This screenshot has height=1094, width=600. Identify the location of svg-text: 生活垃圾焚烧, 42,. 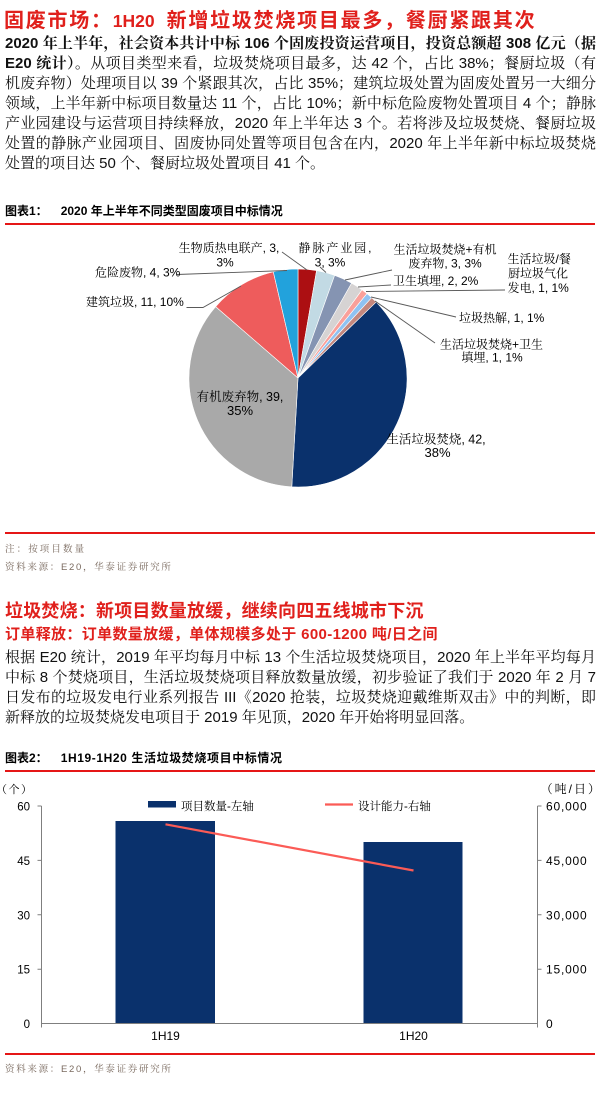
(435, 439).